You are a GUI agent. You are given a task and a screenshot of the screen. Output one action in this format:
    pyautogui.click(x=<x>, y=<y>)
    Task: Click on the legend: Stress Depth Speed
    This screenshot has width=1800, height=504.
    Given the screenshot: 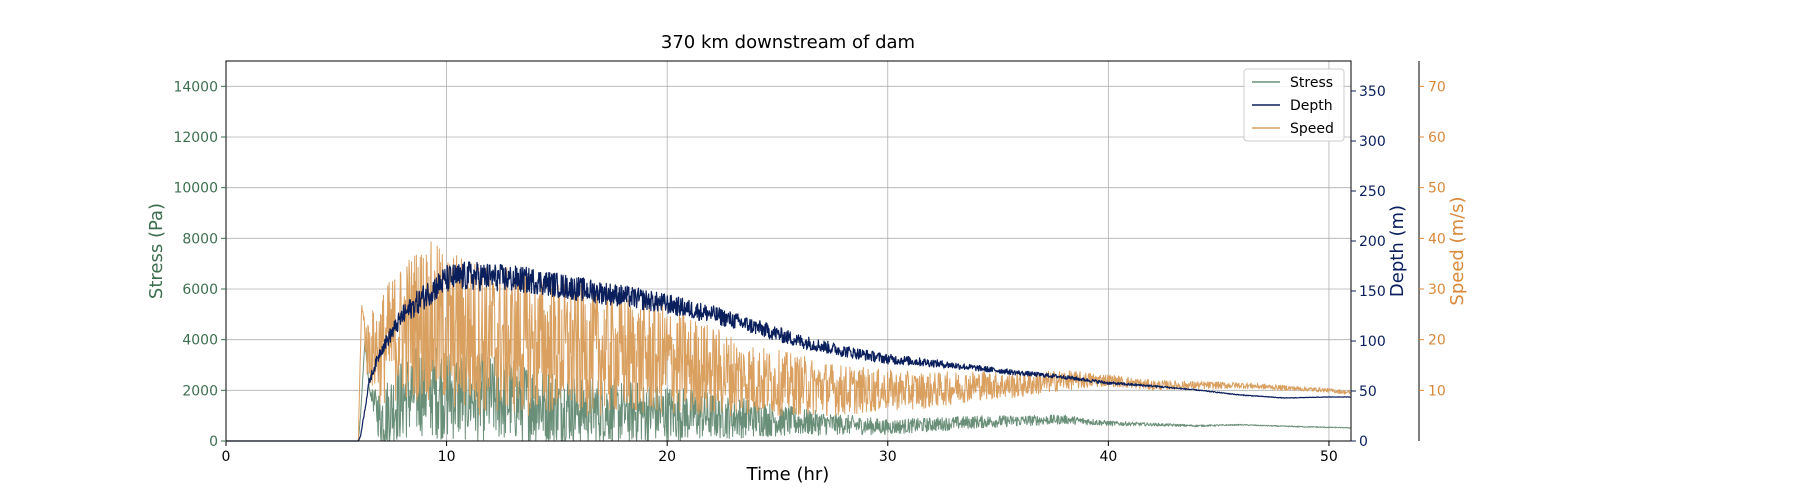 What is the action you would take?
    pyautogui.click(x=1294, y=105)
    